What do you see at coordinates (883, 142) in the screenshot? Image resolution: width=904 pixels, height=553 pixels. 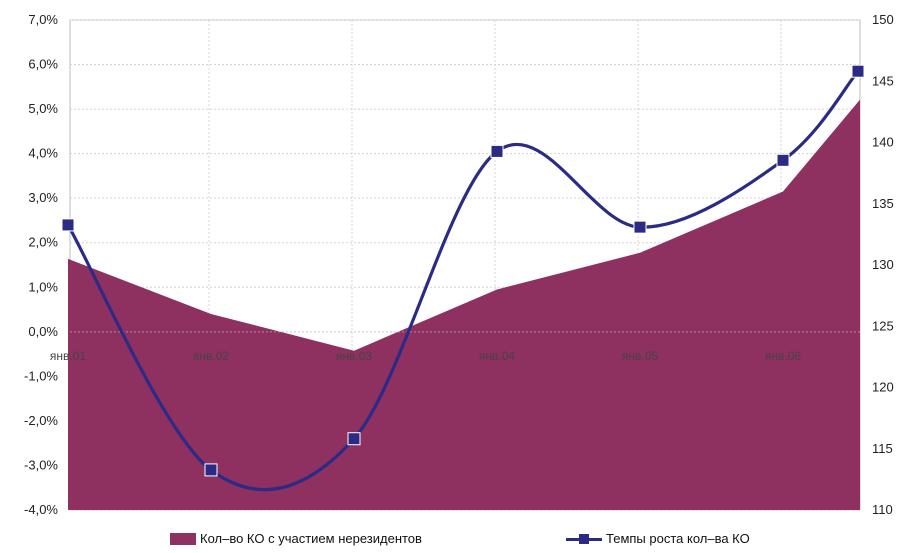 I see `right-tick-label: 140` at bounding box center [883, 142].